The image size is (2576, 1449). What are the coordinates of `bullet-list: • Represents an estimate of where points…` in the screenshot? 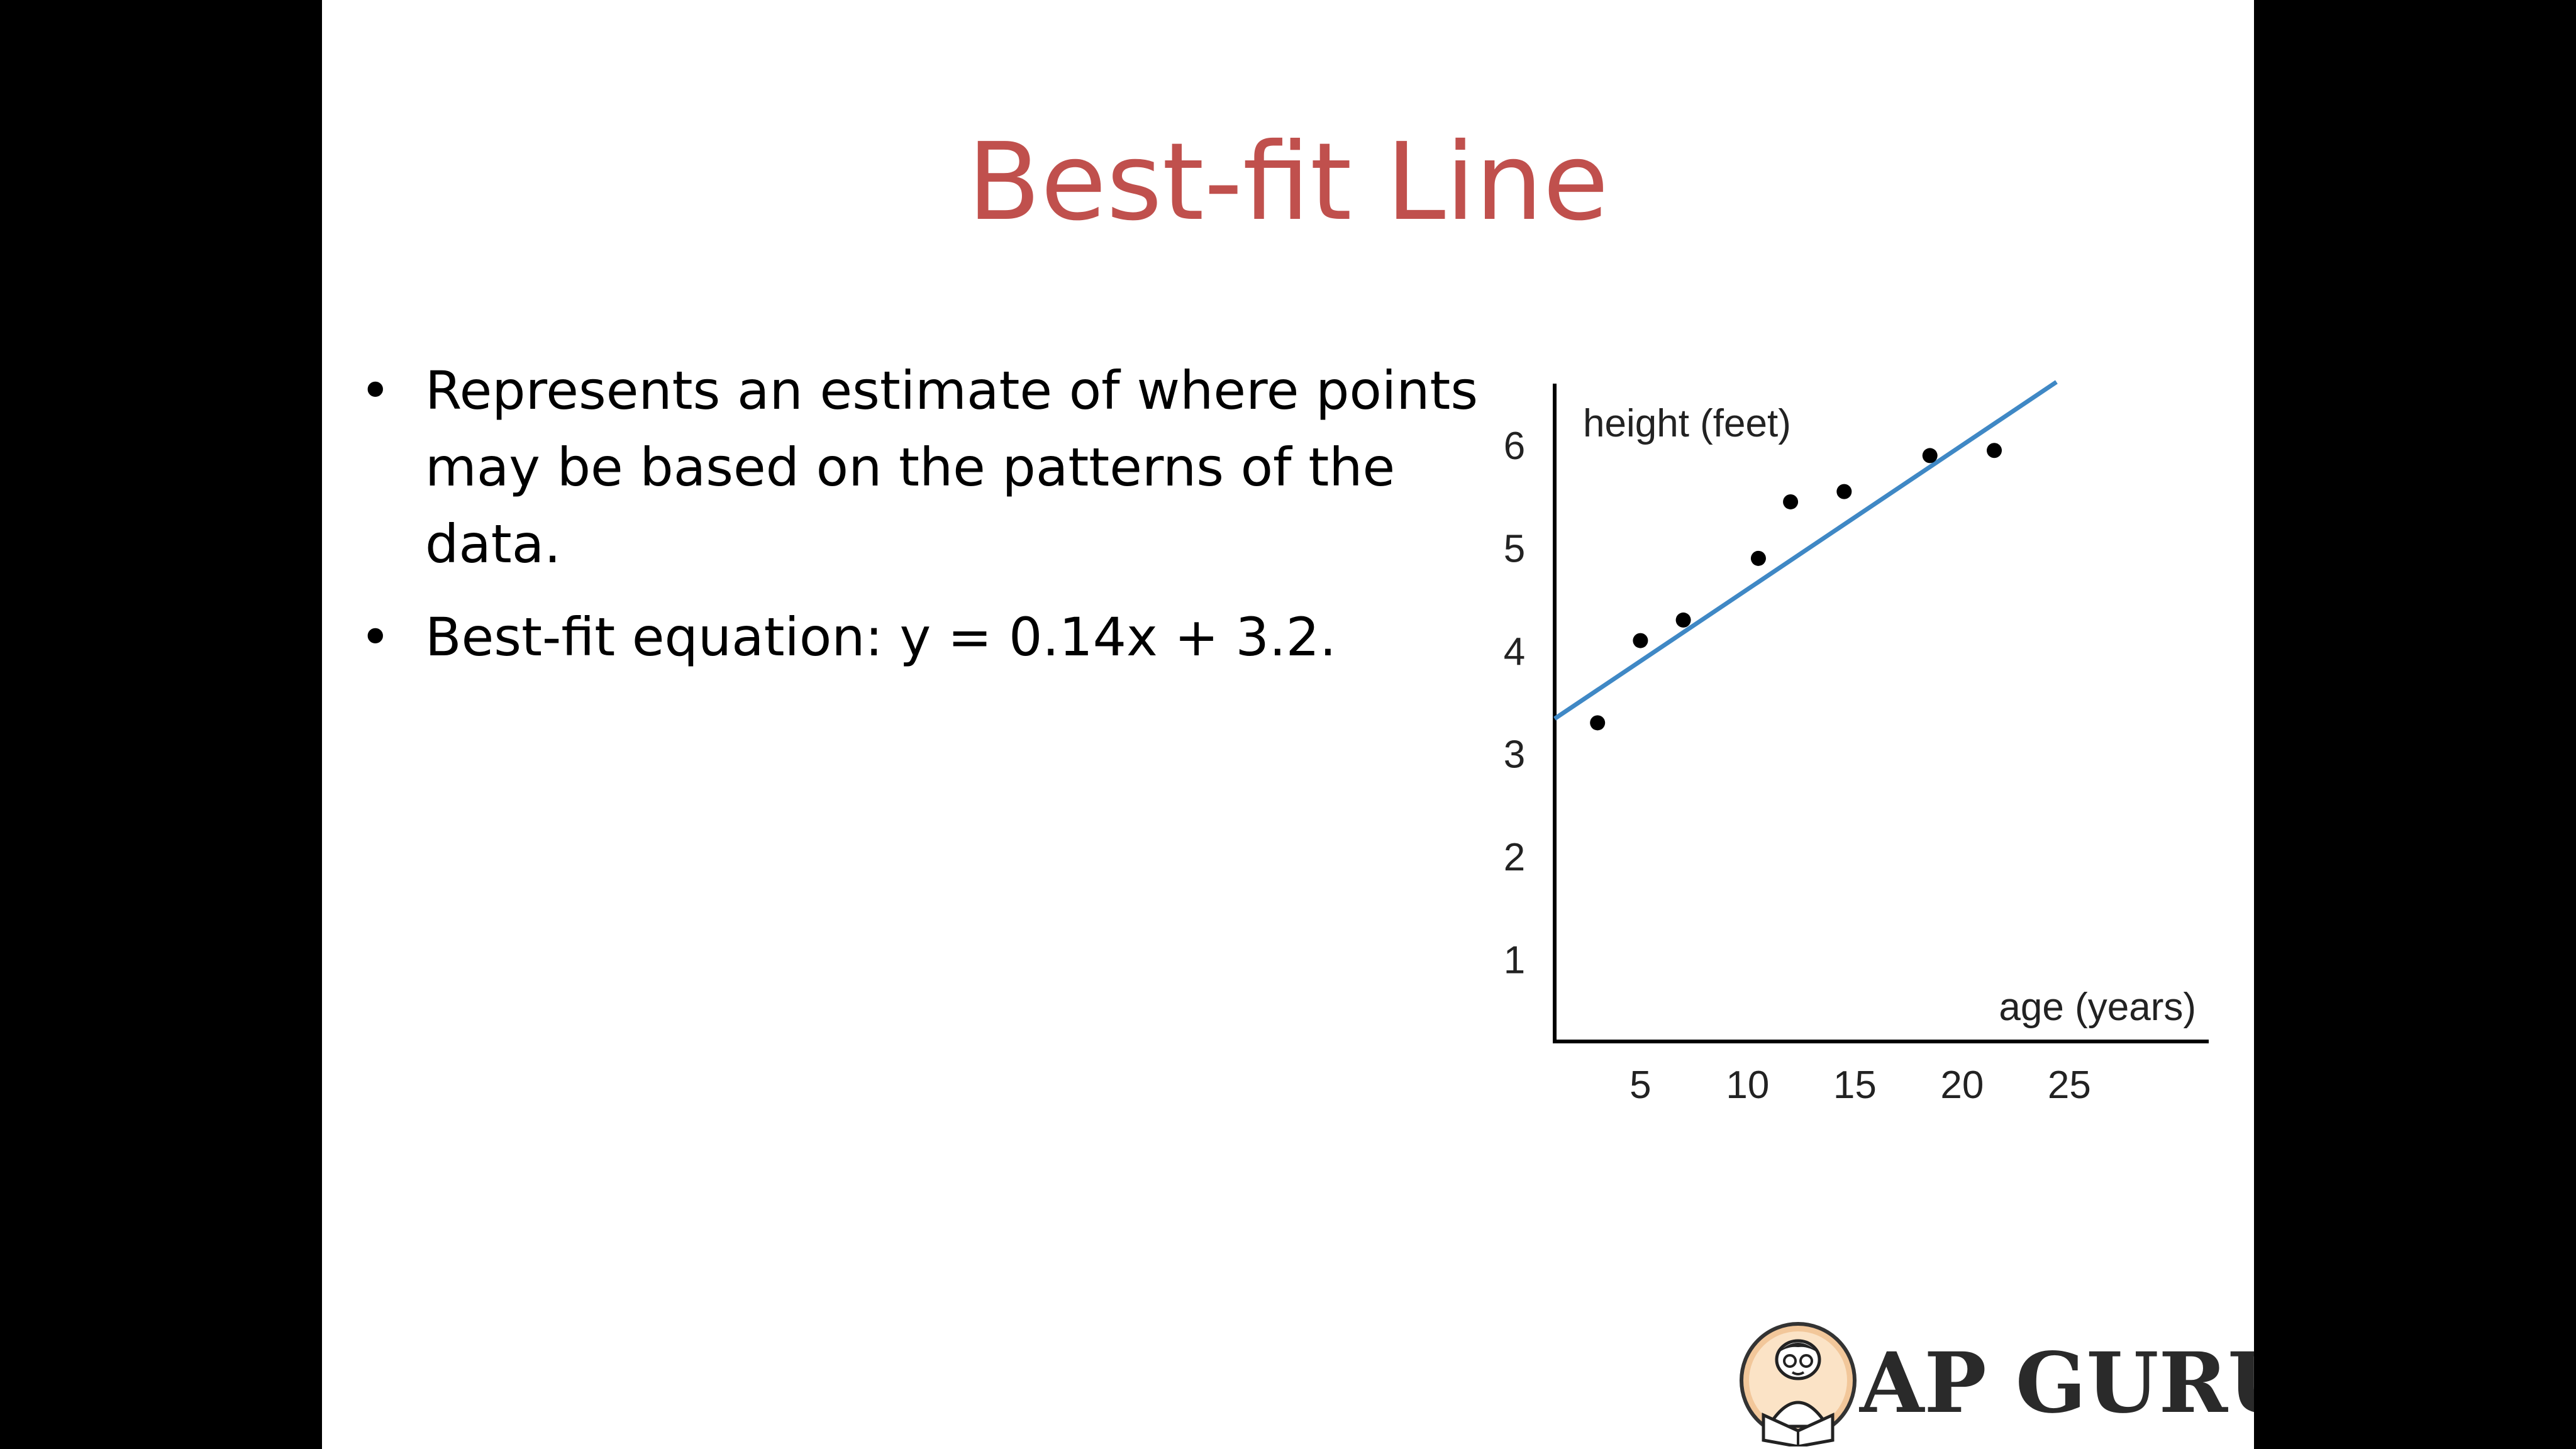 It's located at (926, 522).